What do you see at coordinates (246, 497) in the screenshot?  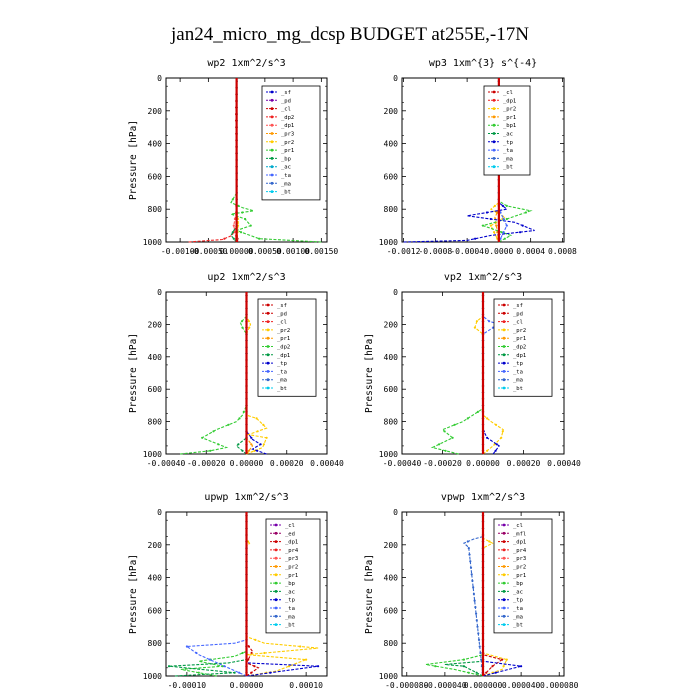 I see `panel-title: upwp 1xm^2/s^3` at bounding box center [246, 497].